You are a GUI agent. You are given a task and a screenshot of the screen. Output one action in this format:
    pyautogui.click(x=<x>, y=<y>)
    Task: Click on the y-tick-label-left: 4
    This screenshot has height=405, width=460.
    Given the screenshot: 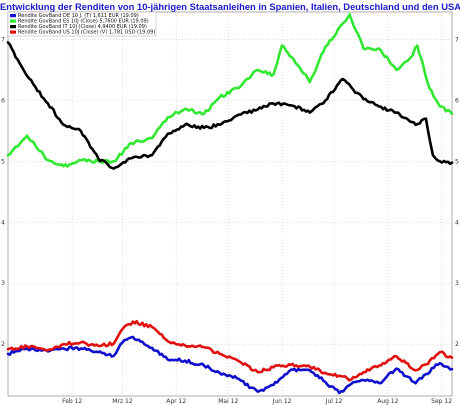 What is the action you would take?
    pyautogui.click(x=3, y=222)
    